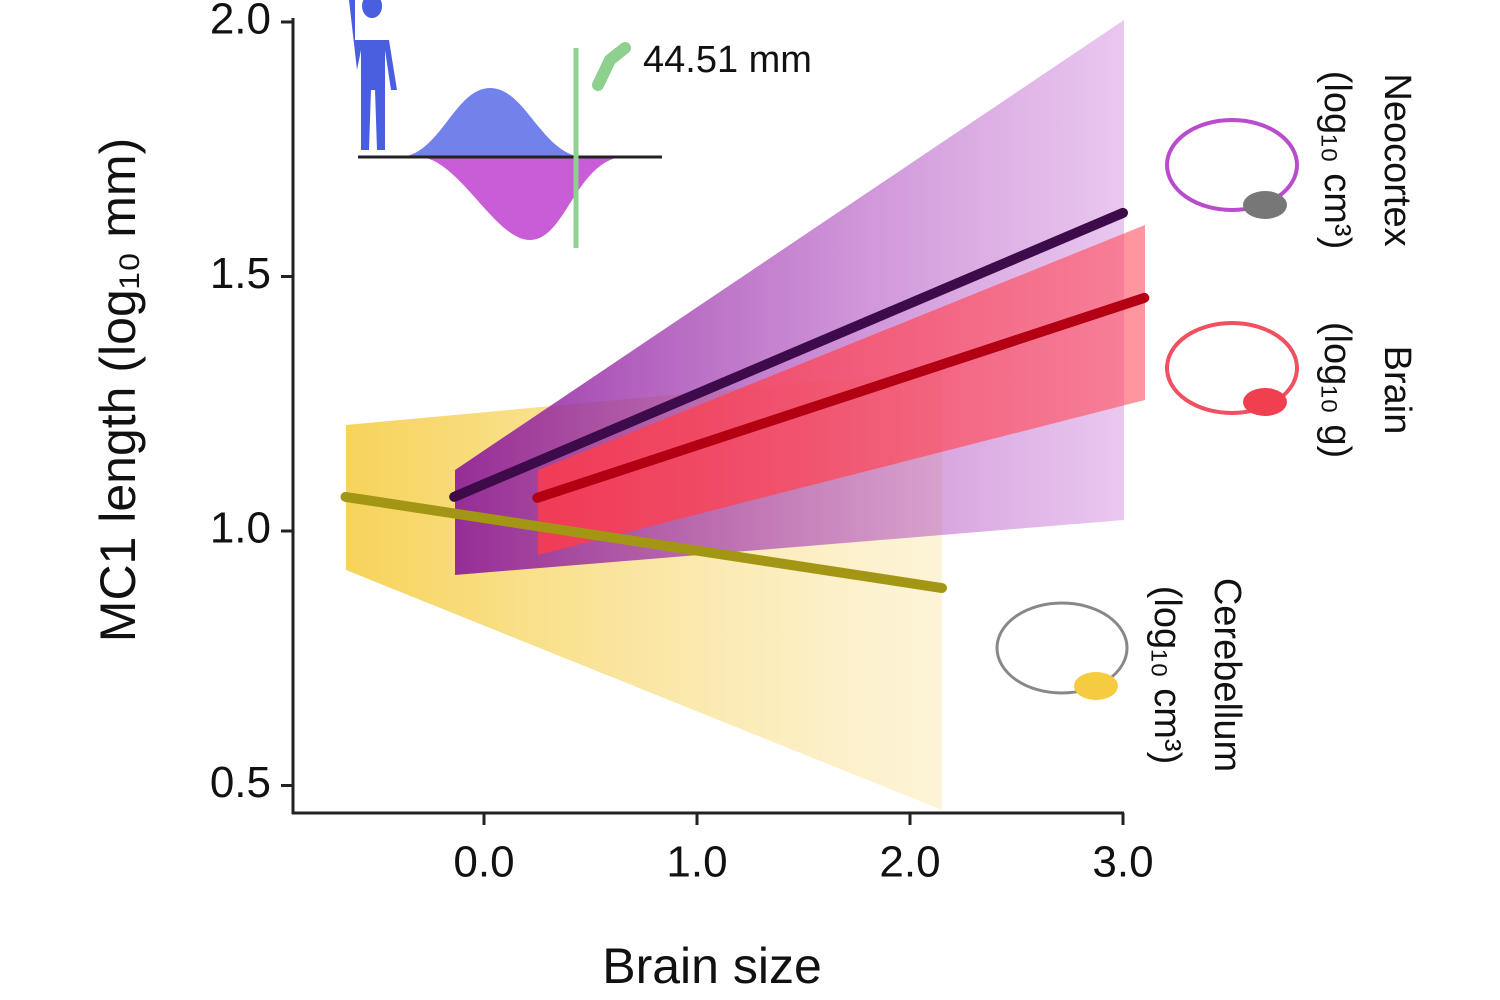 Image resolution: width=1500 pixels, height=1000 pixels. I want to click on inset: 44.51 mm, so click(580, 124).